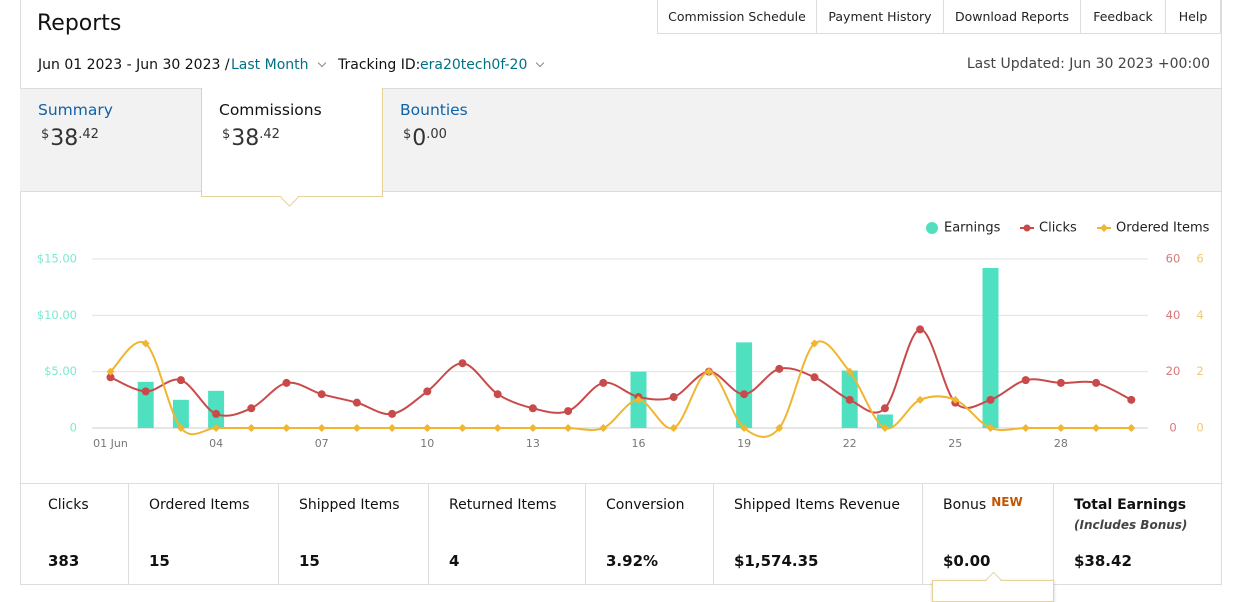 Image resolution: width=1241 pixels, height=602 pixels. Describe the element at coordinates (474, 65) in the screenshot. I see `tracking-id: era20tech0f-20` at that location.